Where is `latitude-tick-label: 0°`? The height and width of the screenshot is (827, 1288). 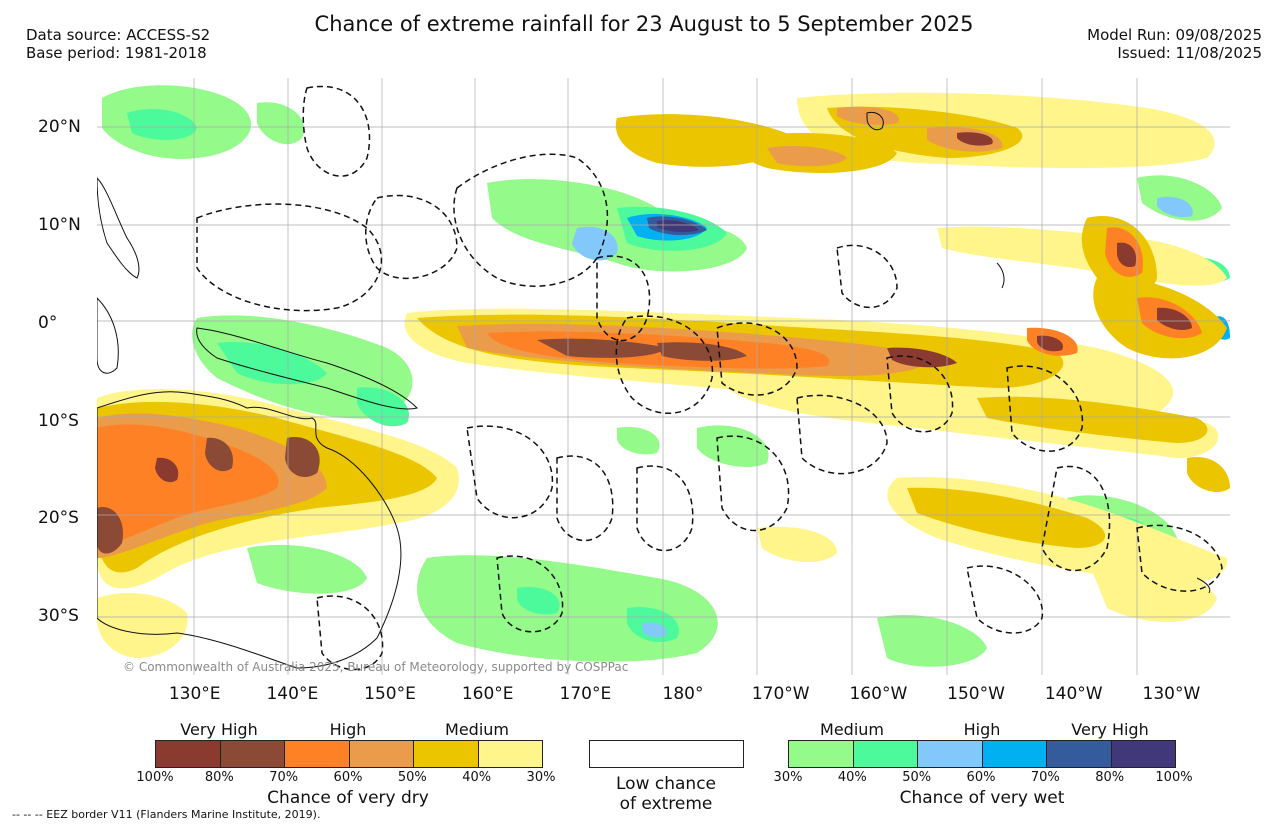 latitude-tick-label: 0° is located at coordinates (48, 322).